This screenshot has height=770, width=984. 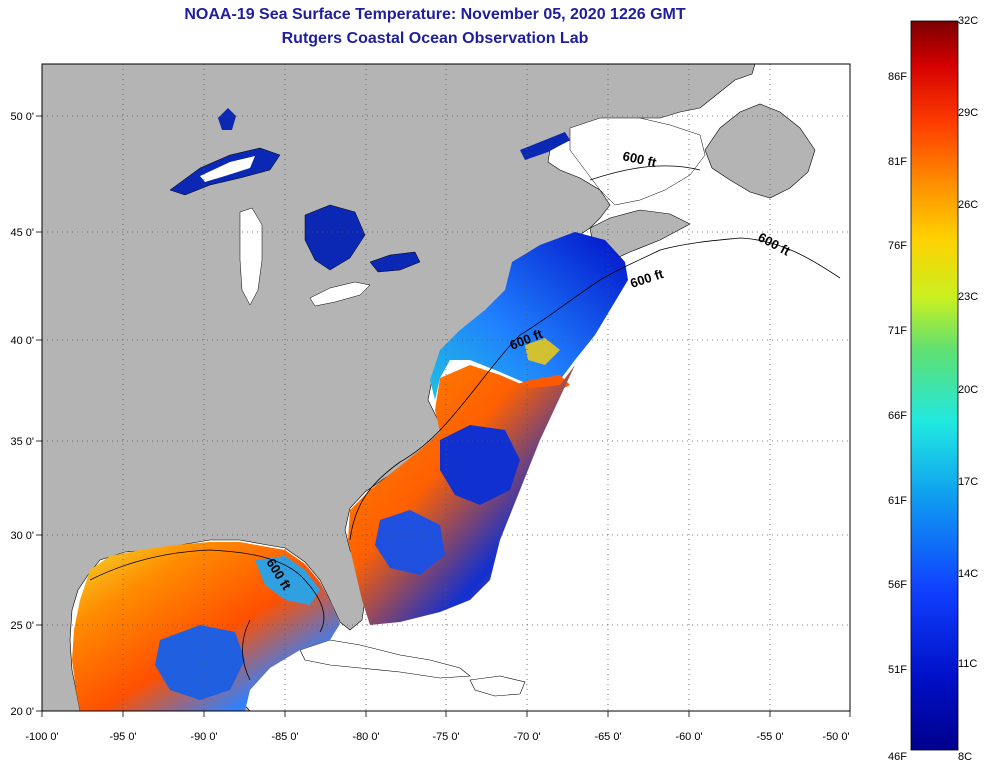 I want to click on latitude-label: 50 0', so click(x=22, y=117).